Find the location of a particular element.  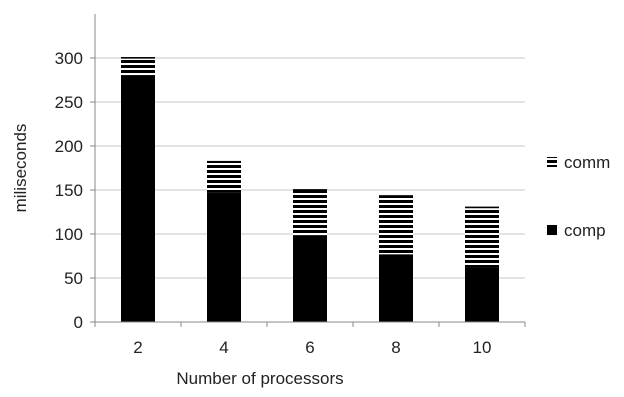

y-tick-label: 100 is located at coordinates (69, 234).